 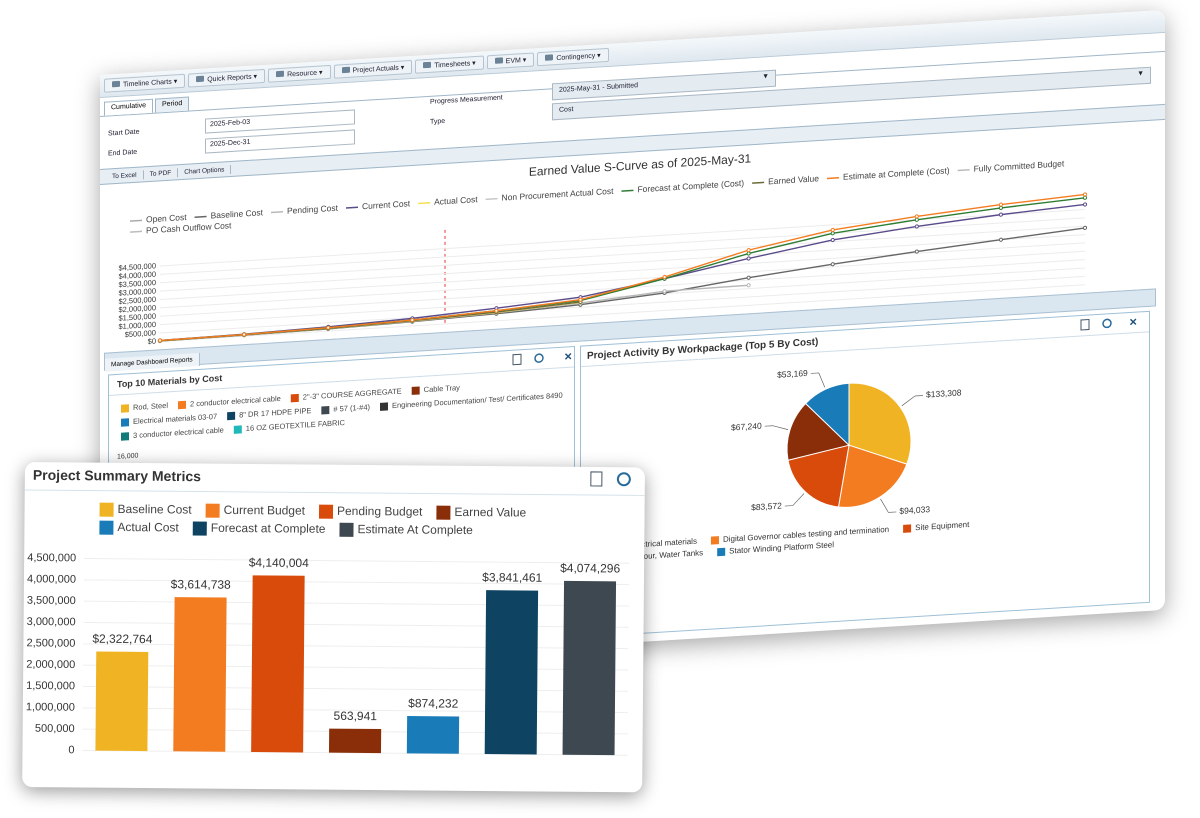 What do you see at coordinates (510, 61) in the screenshot?
I see `menu-item: EVM` at bounding box center [510, 61].